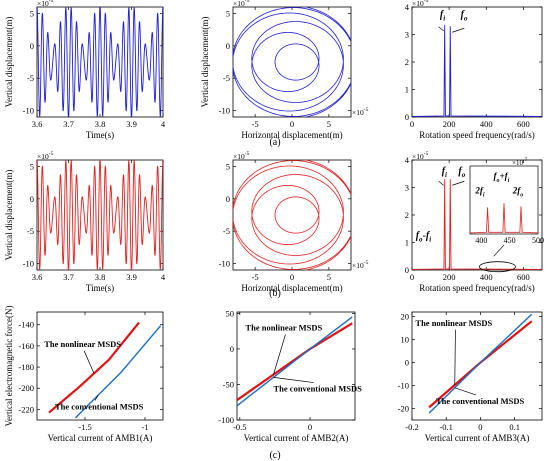 This screenshot has height=461, width=550. What do you see at coordinates (445, 427) in the screenshot?
I see `x-tick-label: -0.1` at bounding box center [445, 427].